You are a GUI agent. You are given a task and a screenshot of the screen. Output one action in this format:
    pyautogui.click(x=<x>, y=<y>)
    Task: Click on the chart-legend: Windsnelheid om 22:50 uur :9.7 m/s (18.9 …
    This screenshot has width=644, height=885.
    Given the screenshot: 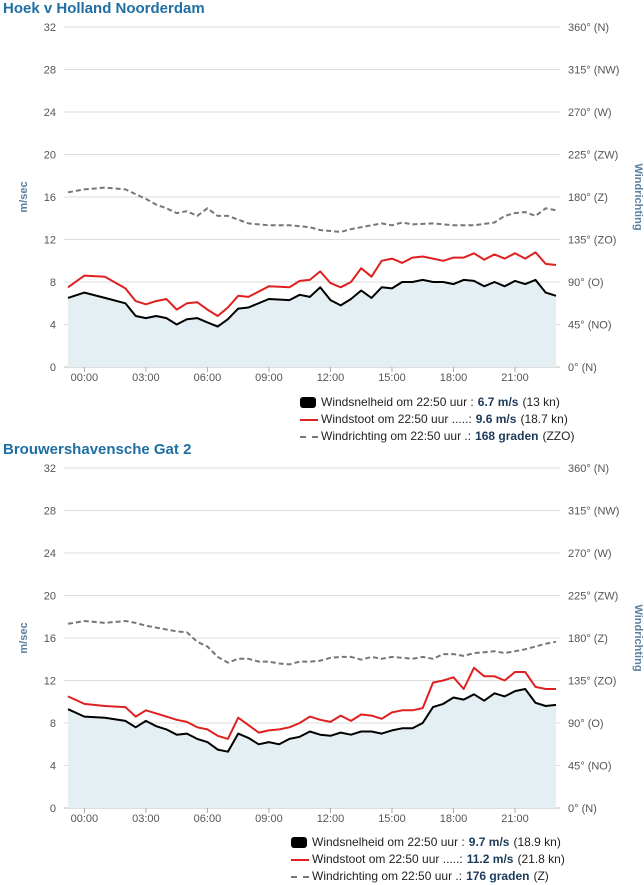 What is the action you would take?
    pyautogui.click(x=428, y=859)
    